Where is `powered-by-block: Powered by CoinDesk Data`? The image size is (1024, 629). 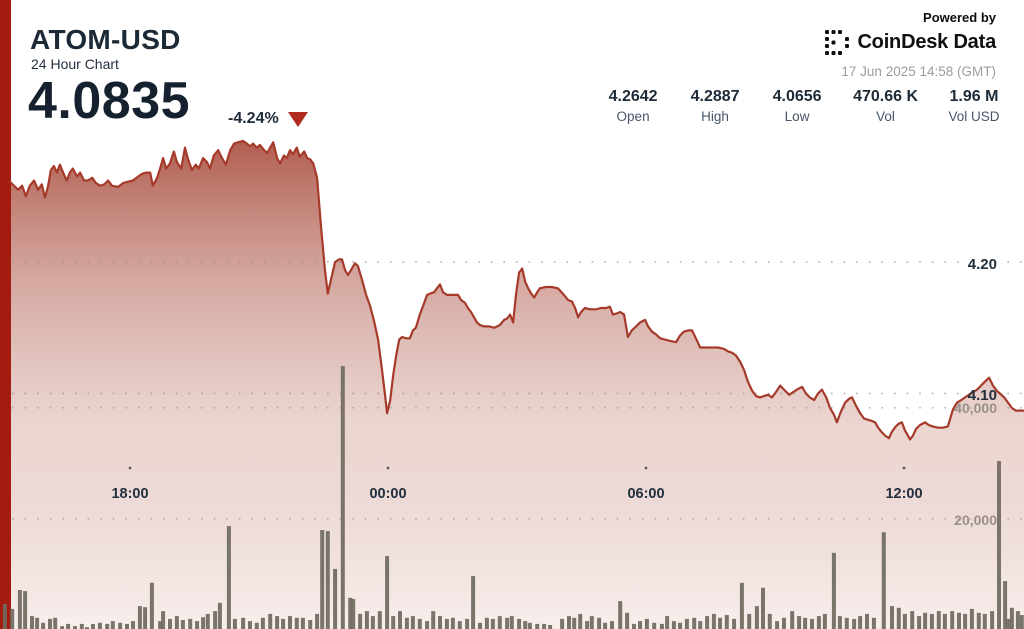
powered-by-block: Powered by CoinDesk Data is located at coordinates (910, 32).